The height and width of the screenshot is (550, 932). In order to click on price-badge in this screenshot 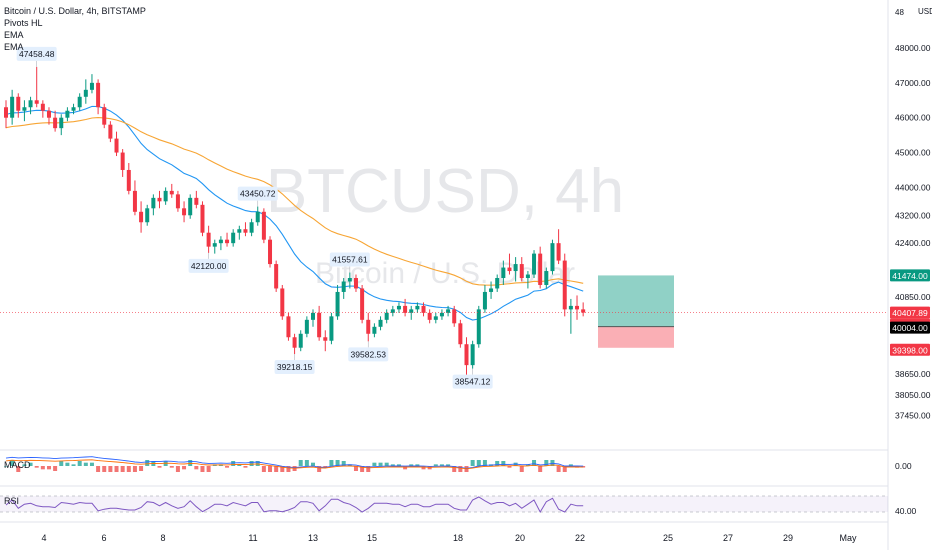, I will do `click(910, 327)`.